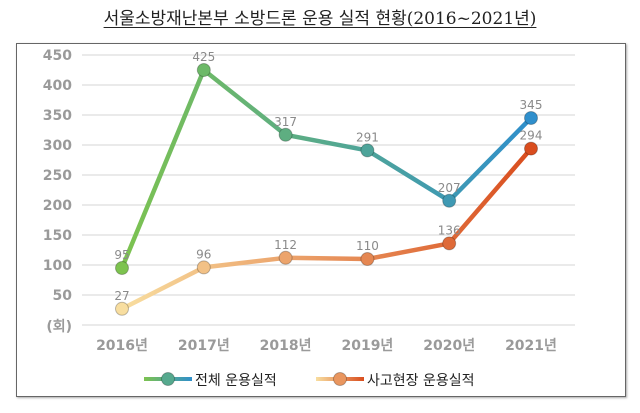 The image size is (640, 413). Describe the element at coordinates (531, 105) in the screenshot. I see `data-label: 345` at that location.